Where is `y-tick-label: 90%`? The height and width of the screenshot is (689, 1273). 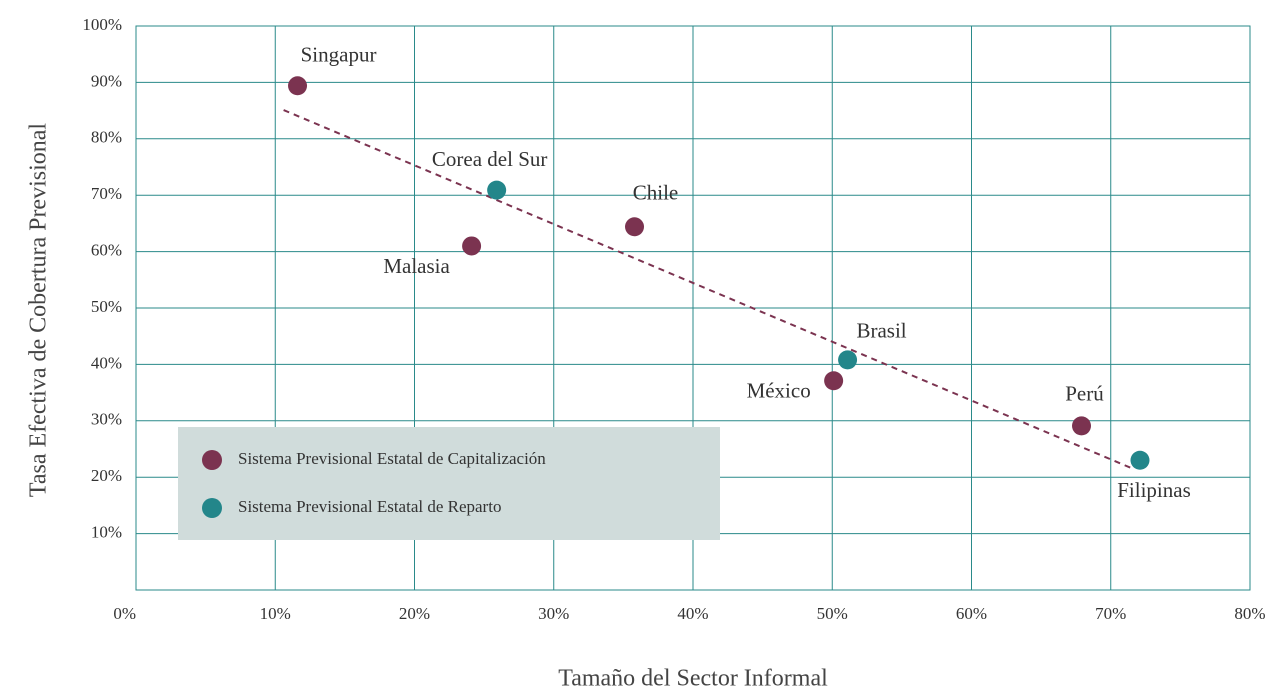 y-tick-label: 90% is located at coordinates (106, 80).